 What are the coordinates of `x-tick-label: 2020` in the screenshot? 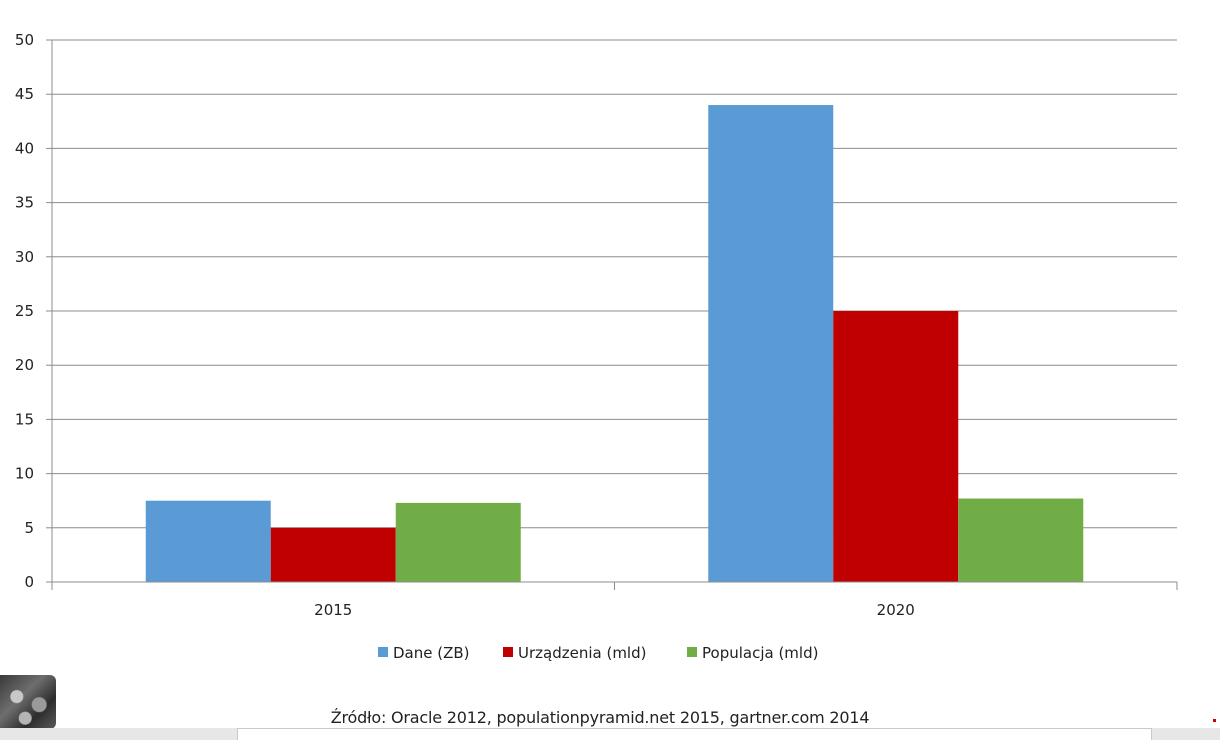 It's located at (896, 610).